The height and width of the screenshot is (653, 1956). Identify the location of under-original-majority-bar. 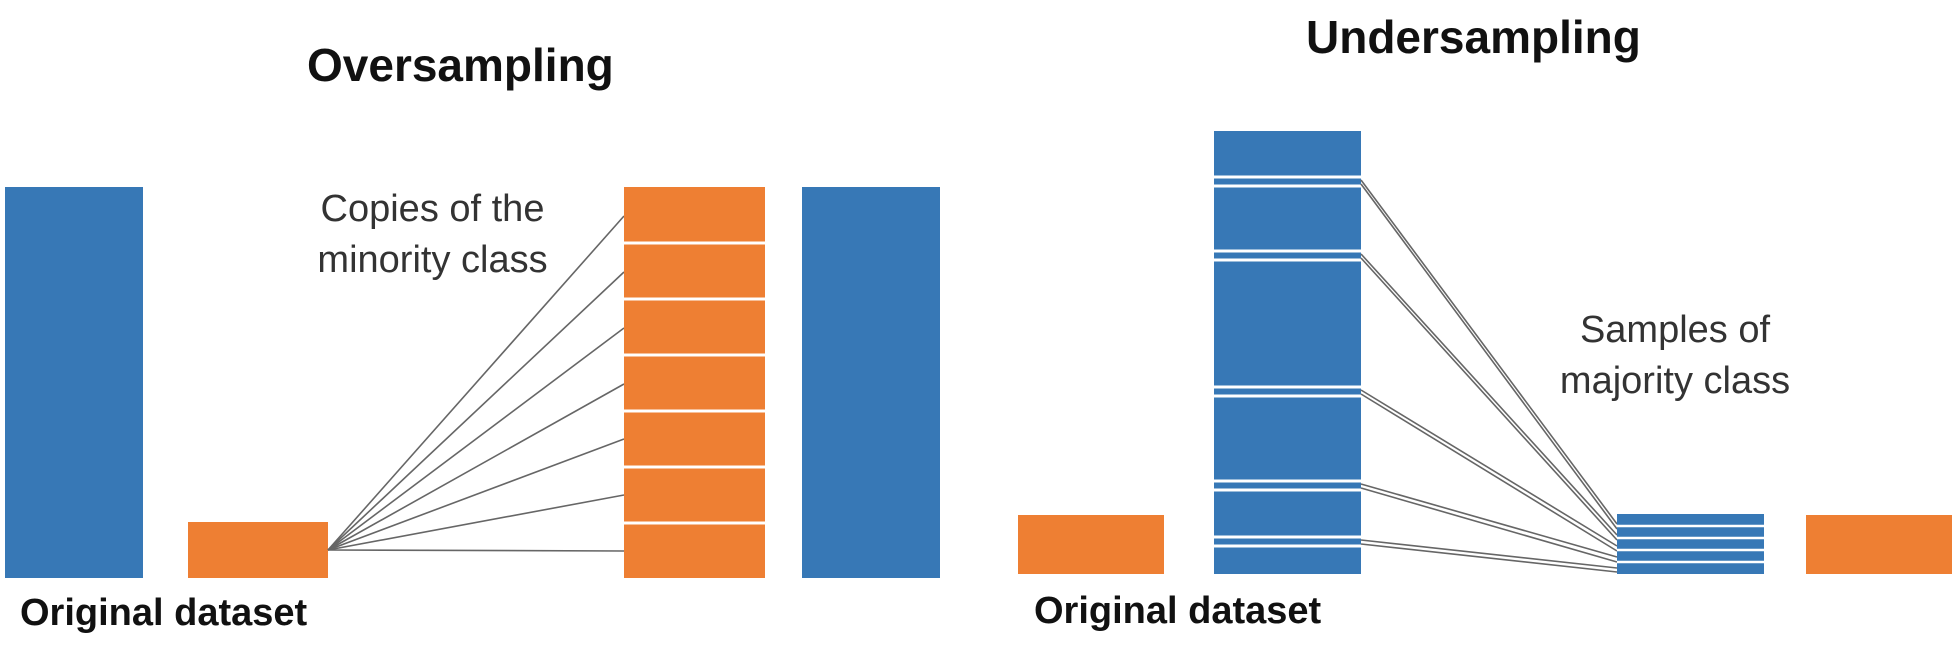
(1287, 352).